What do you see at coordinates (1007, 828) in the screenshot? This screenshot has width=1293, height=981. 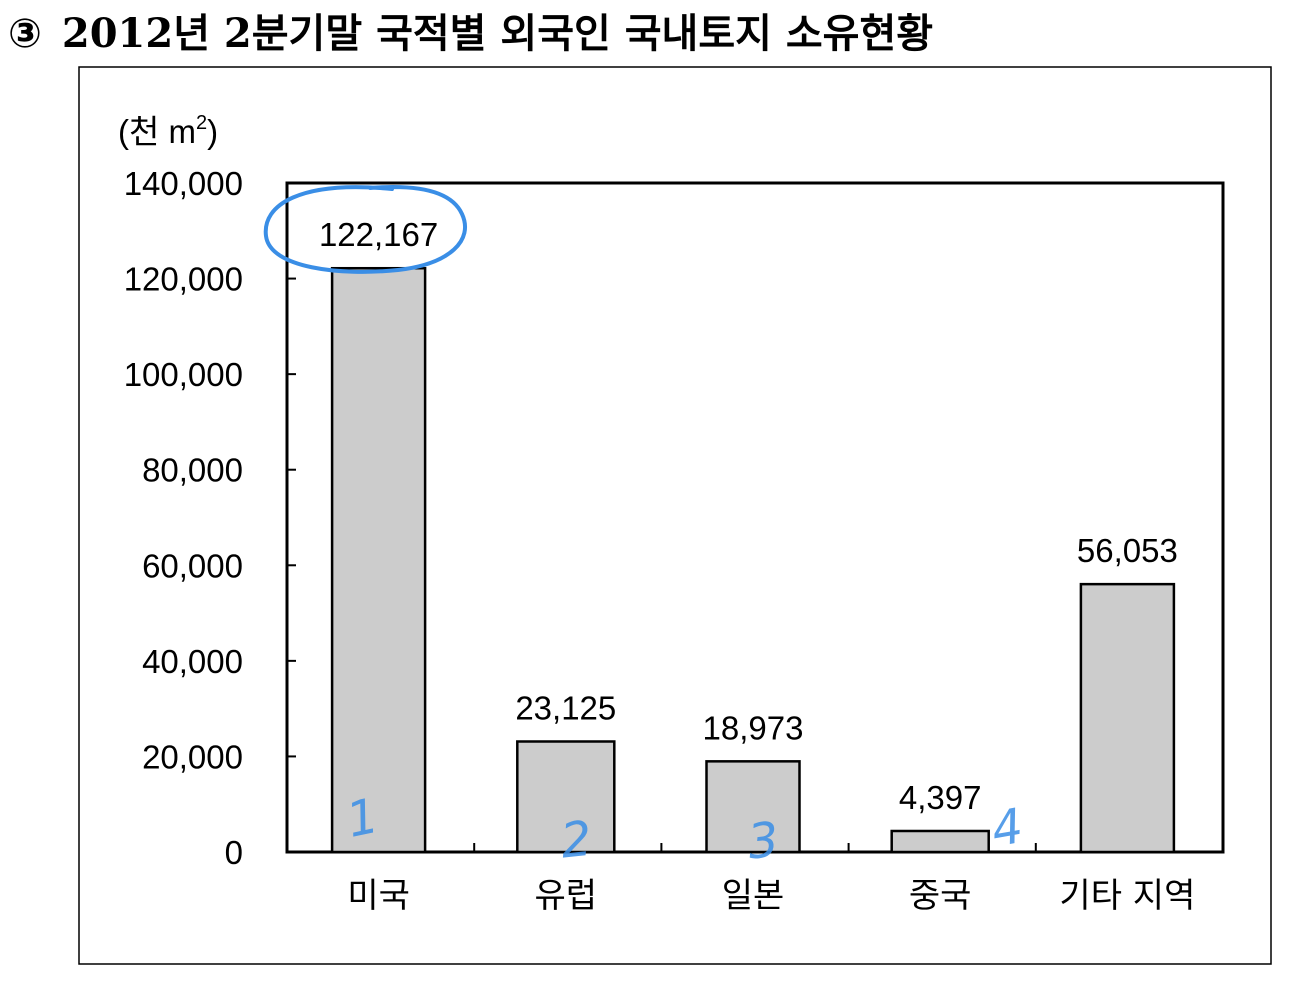 I see `handwritten-number: 4` at bounding box center [1007, 828].